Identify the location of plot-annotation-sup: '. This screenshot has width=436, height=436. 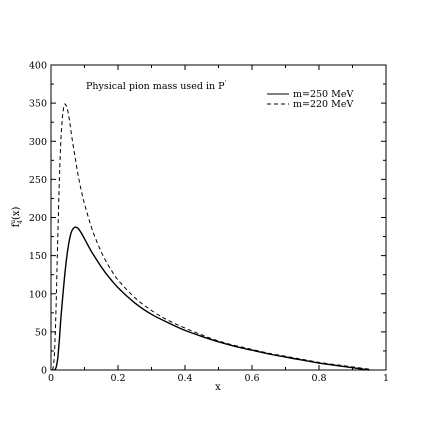
(226, 83).